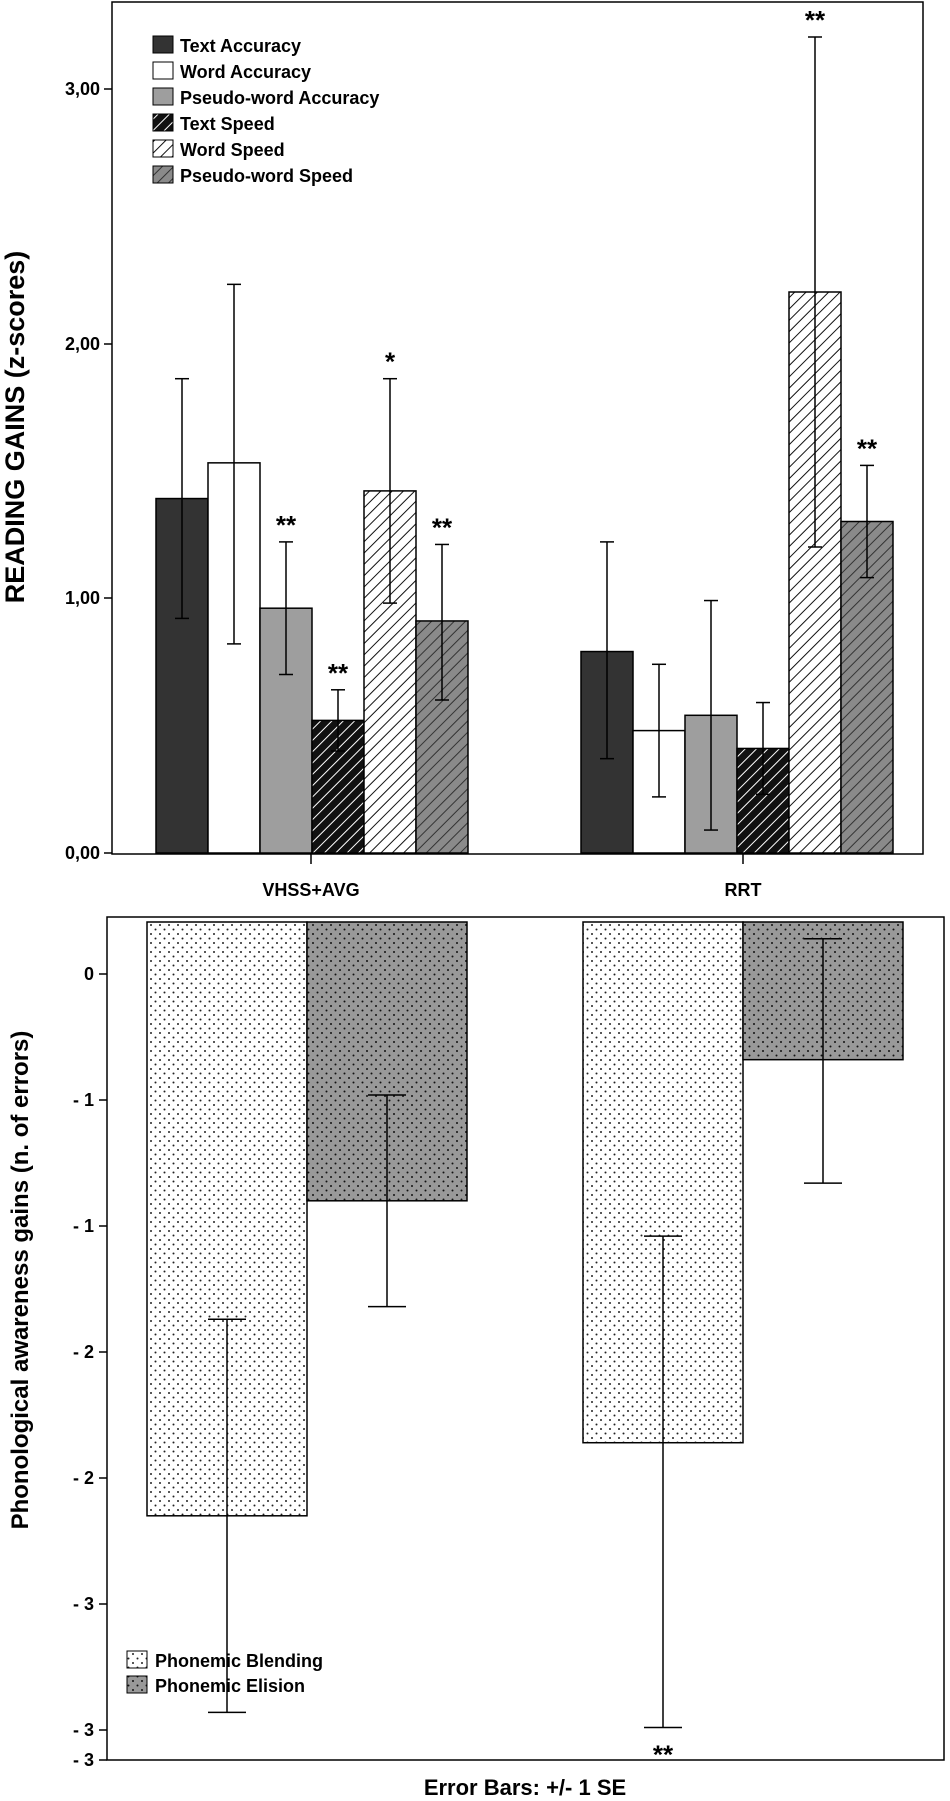 The height and width of the screenshot is (1801, 950). I want to click on reading-x-axis: VHSS+AVG RRT, so click(512, 877).